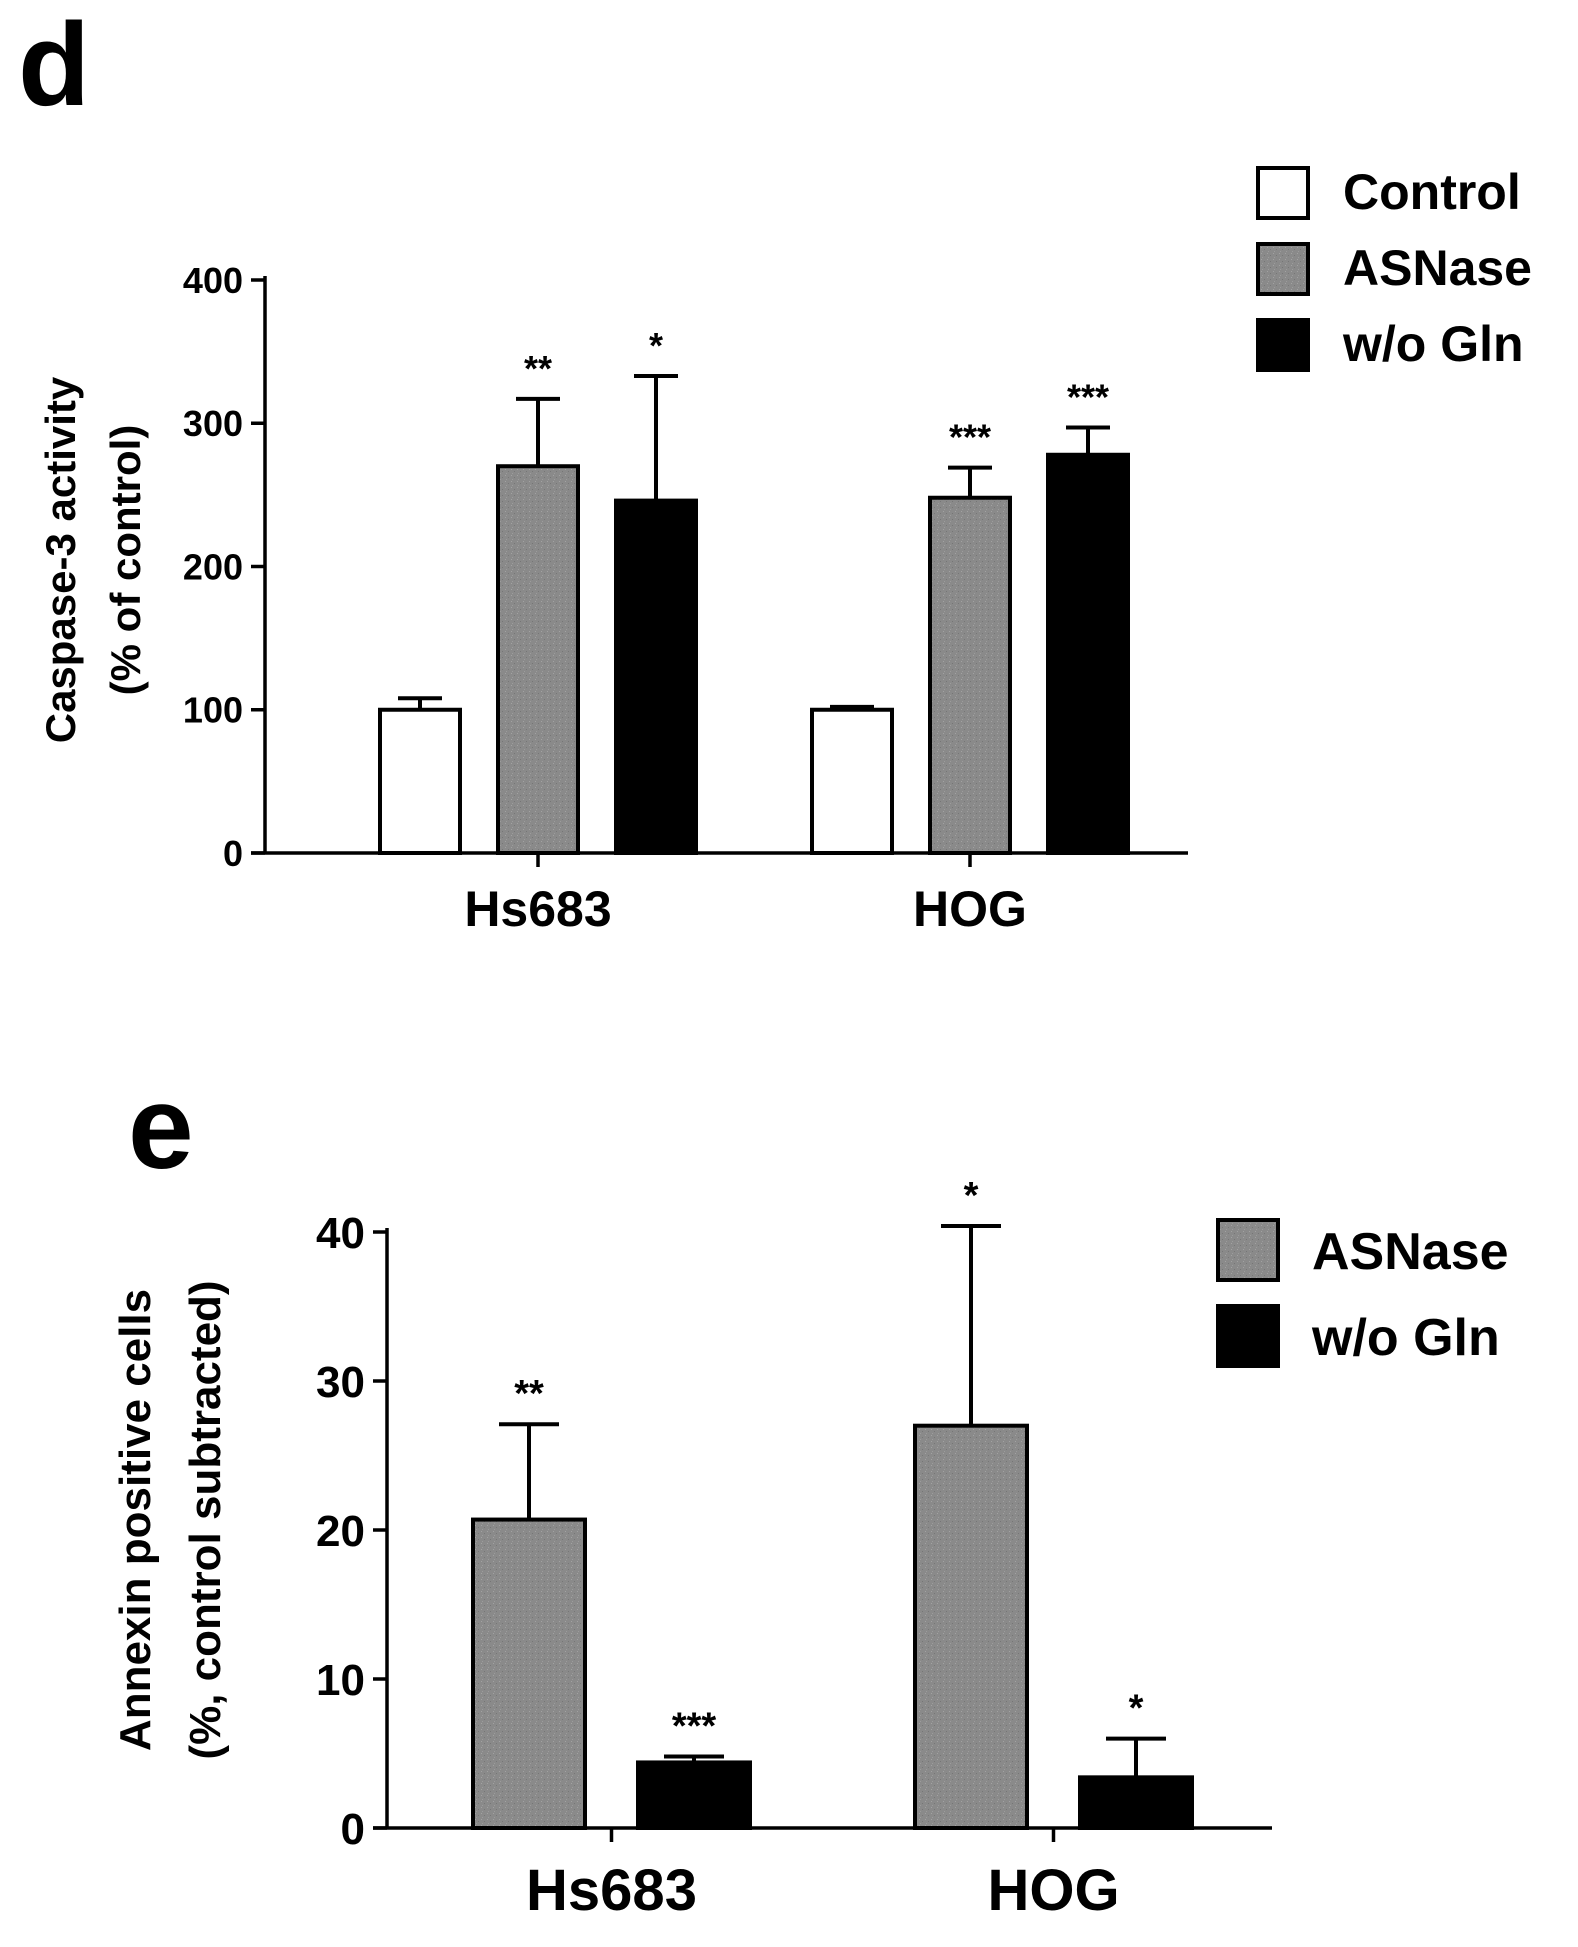 The image size is (1578, 1947). What do you see at coordinates (213, 710) in the screenshot?
I see `y-tick-label: 100` at bounding box center [213, 710].